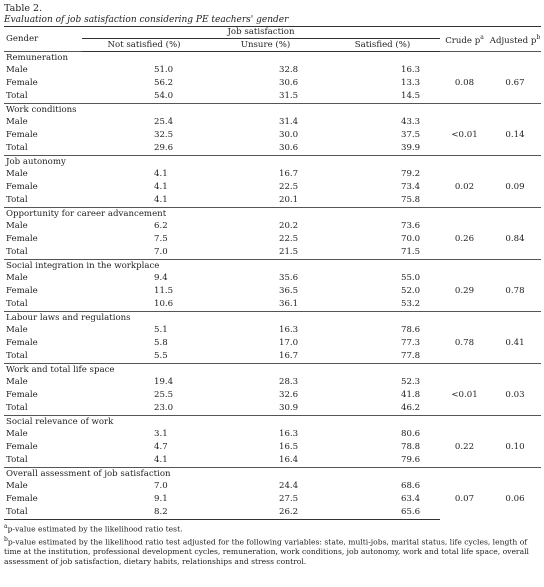 Image resolution: width=544 pixels, height=587 pixels. What do you see at coordinates (289, 83) in the screenshot?
I see `unsure-cell: 30.6` at bounding box center [289, 83].